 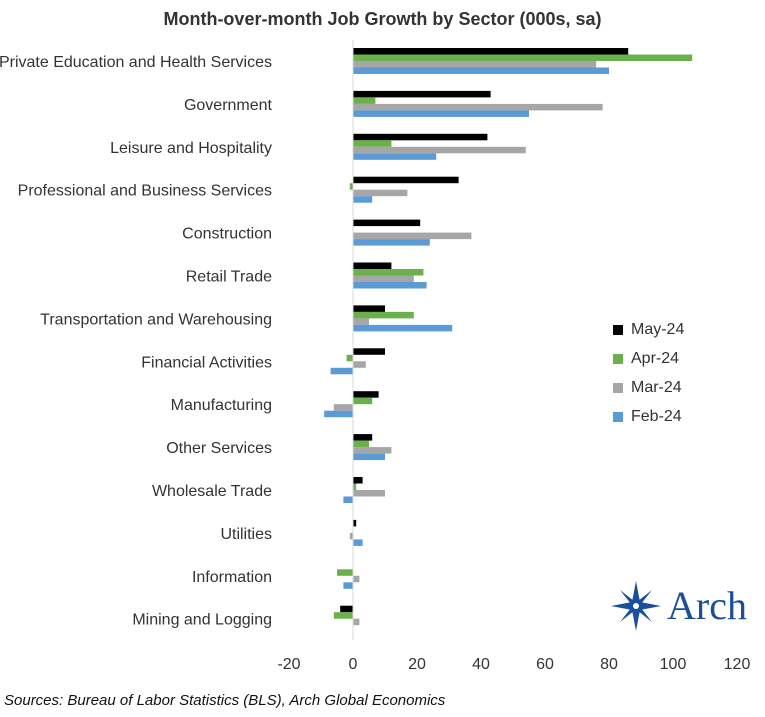 I want to click on legend: May-24 Apr-24 Mar-24 Feb-24, so click(x=648, y=373).